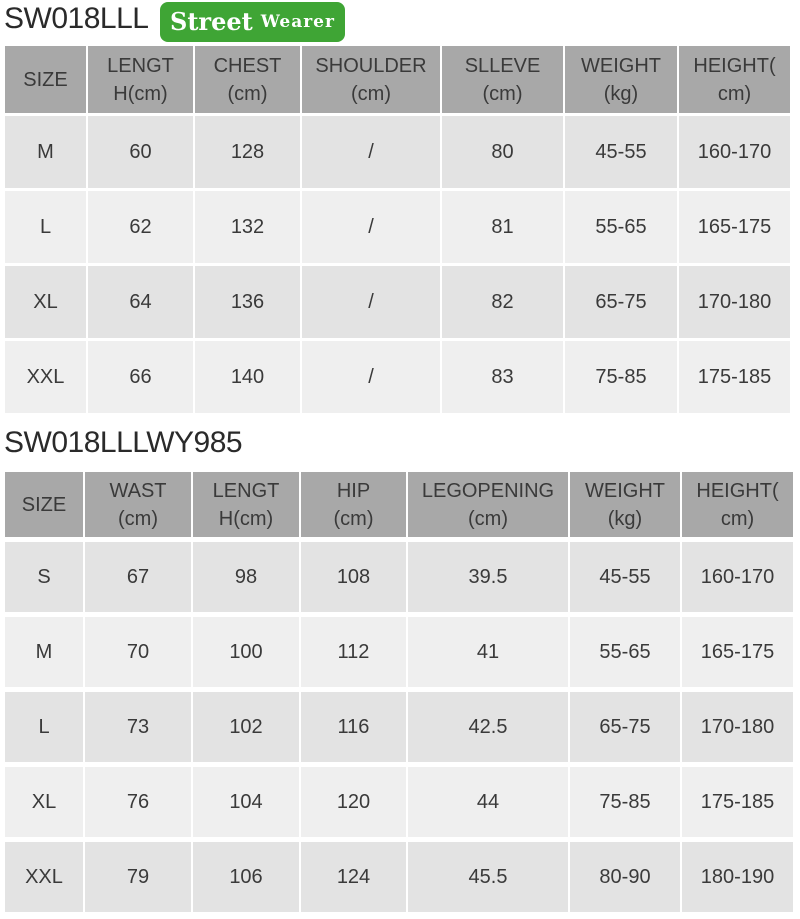 Image resolution: width=800 pixels, height=919 pixels. I want to click on table-cell: 128, so click(247, 152).